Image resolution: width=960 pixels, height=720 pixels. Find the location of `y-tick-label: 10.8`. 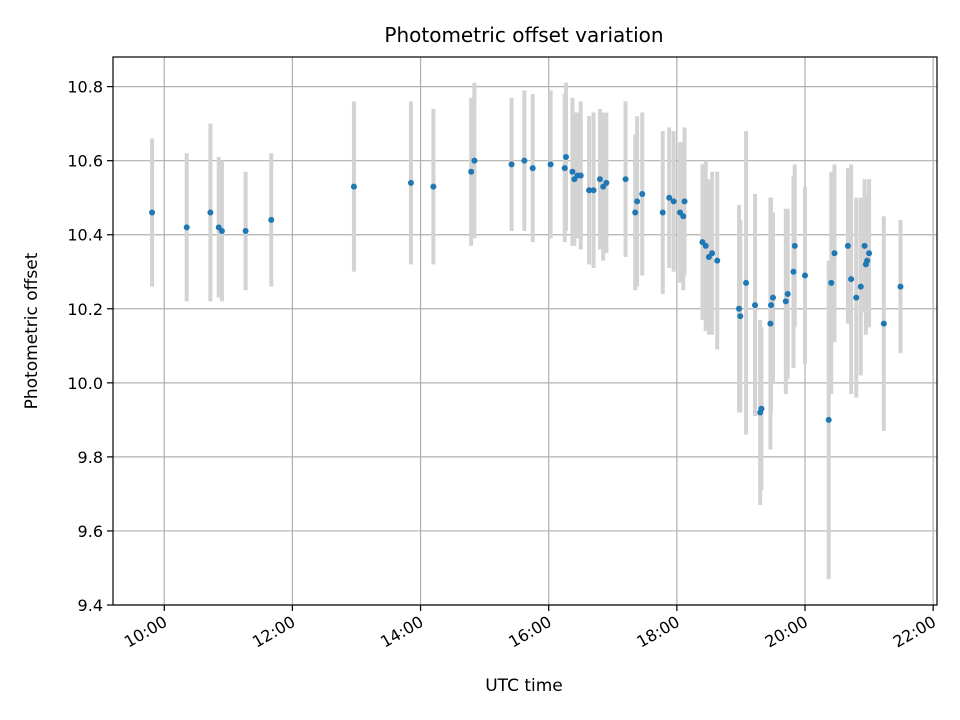

y-tick-label: 10.8 is located at coordinates (85, 87).